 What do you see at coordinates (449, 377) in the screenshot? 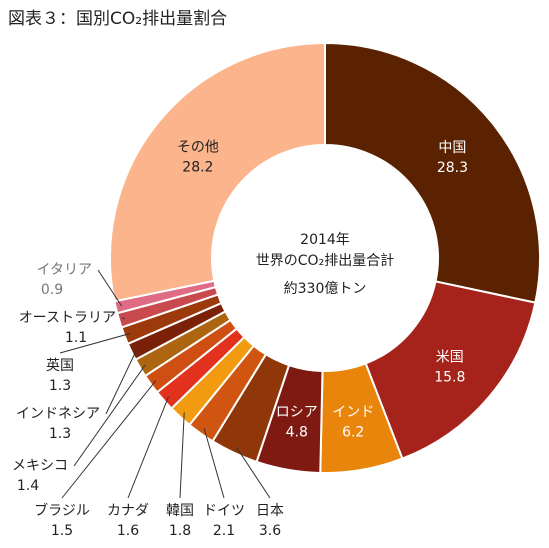
I see `slice-label-value: 15.8` at bounding box center [449, 377].